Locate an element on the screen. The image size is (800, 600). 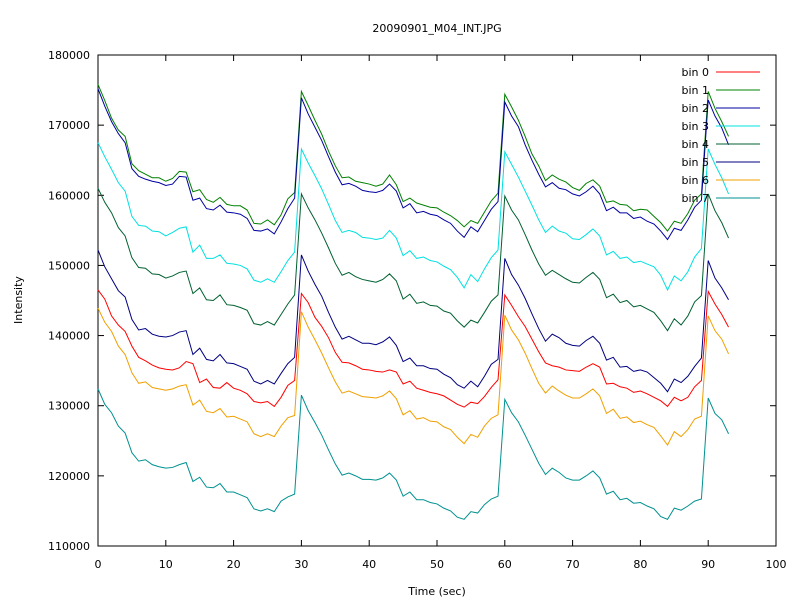
y-axis-label: Intensity is located at coordinates (18, 300).